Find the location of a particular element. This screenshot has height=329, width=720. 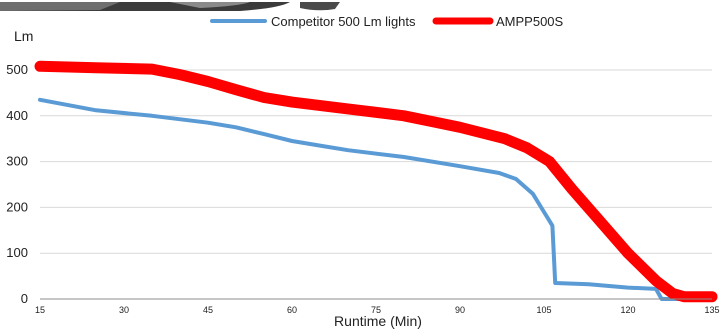

legend-item-competitor: Competitor 500 Lm lights is located at coordinates (313, 21).